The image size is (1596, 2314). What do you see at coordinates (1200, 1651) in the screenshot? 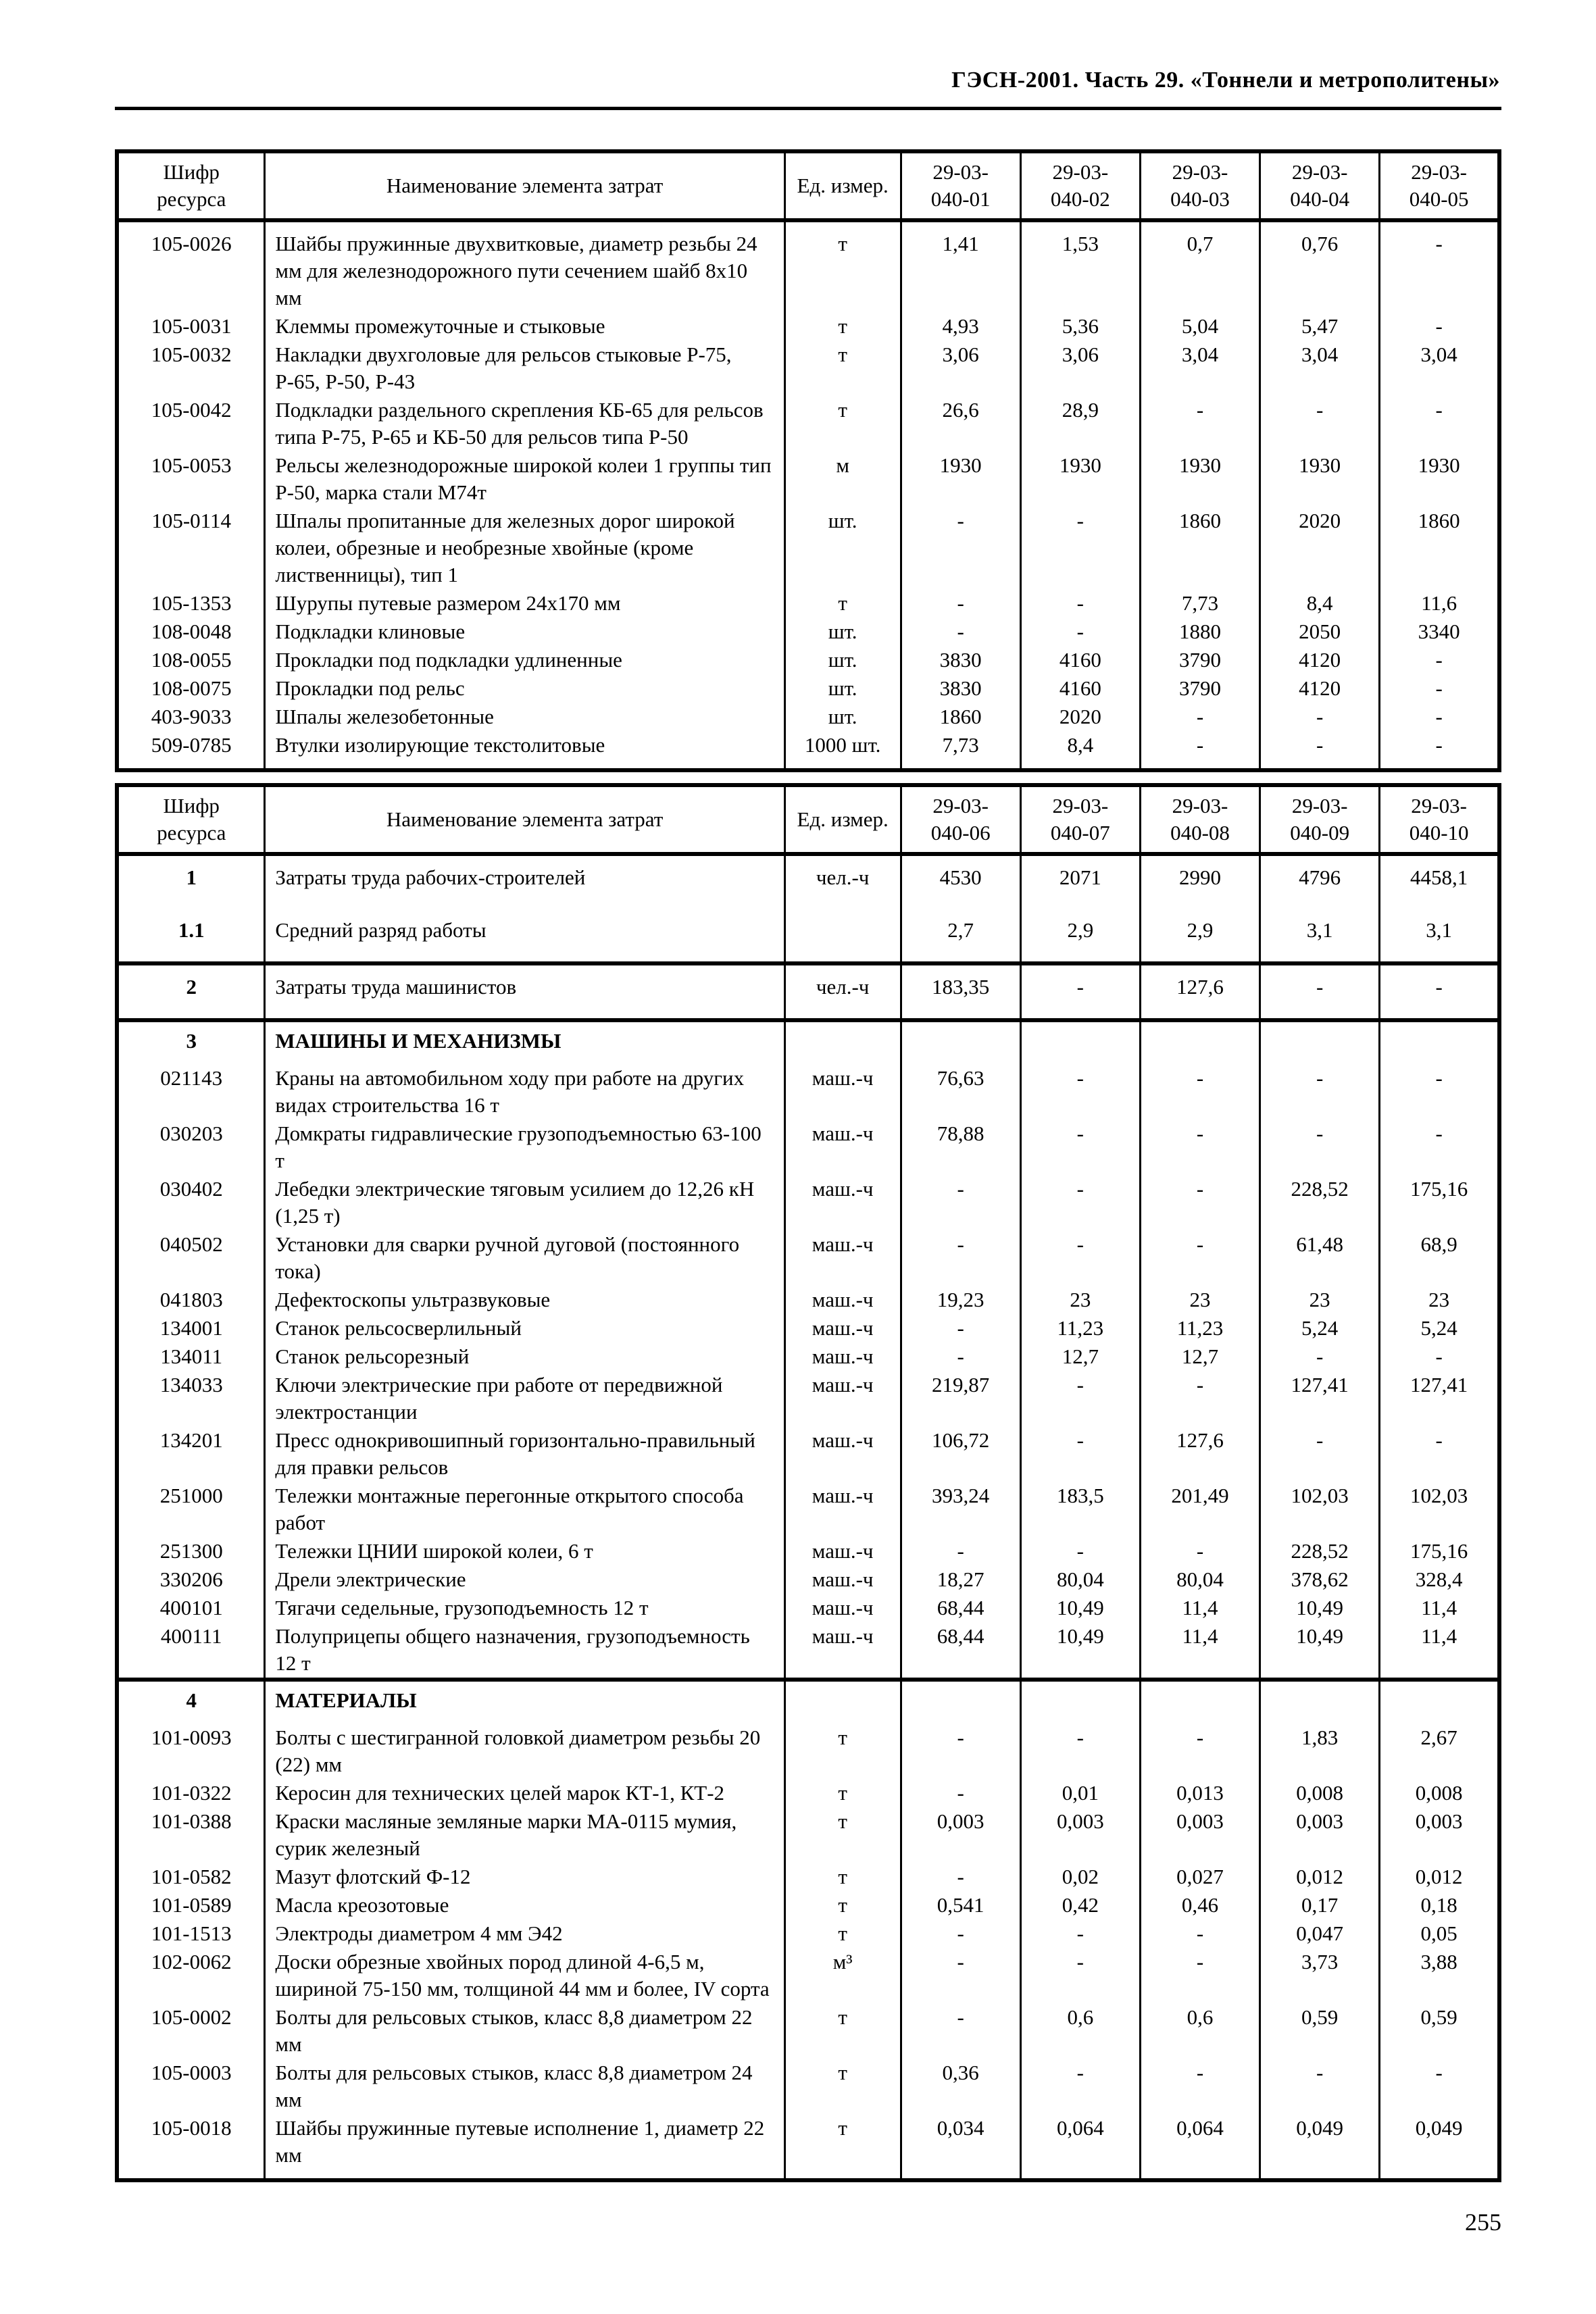
I see `value-cell: 11,4` at bounding box center [1200, 1651].